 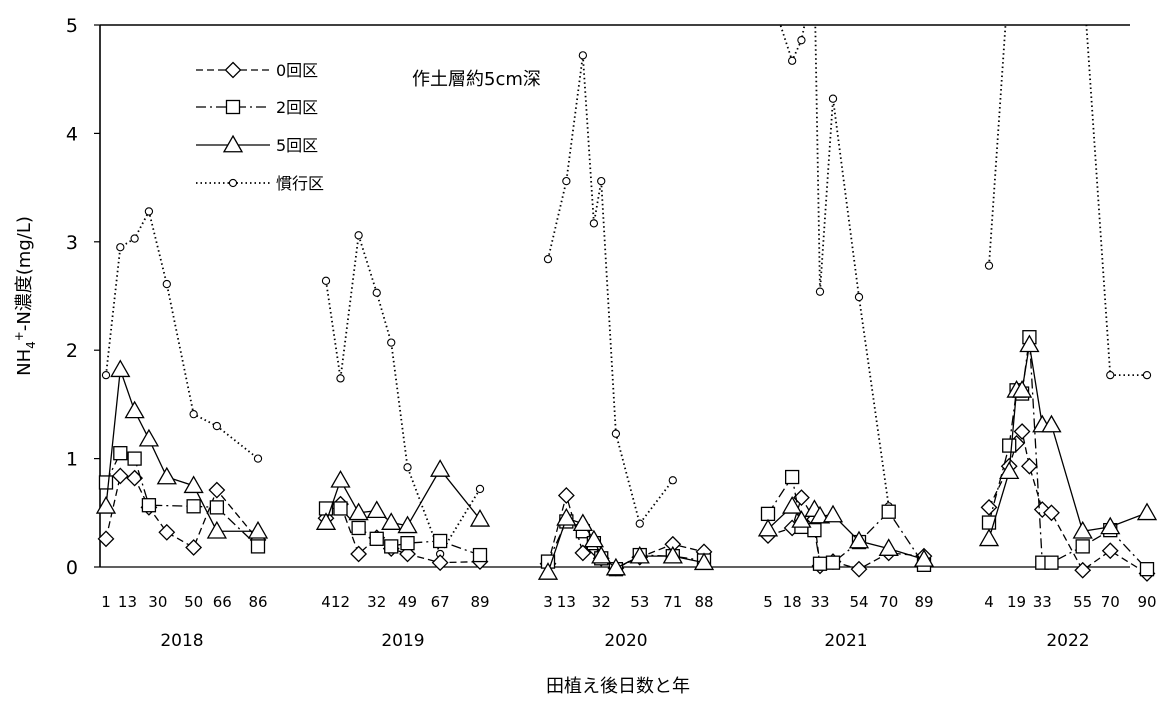 What do you see at coordinates (193, 602) in the screenshot?
I see `x-tick-label: 50` at bounding box center [193, 602].